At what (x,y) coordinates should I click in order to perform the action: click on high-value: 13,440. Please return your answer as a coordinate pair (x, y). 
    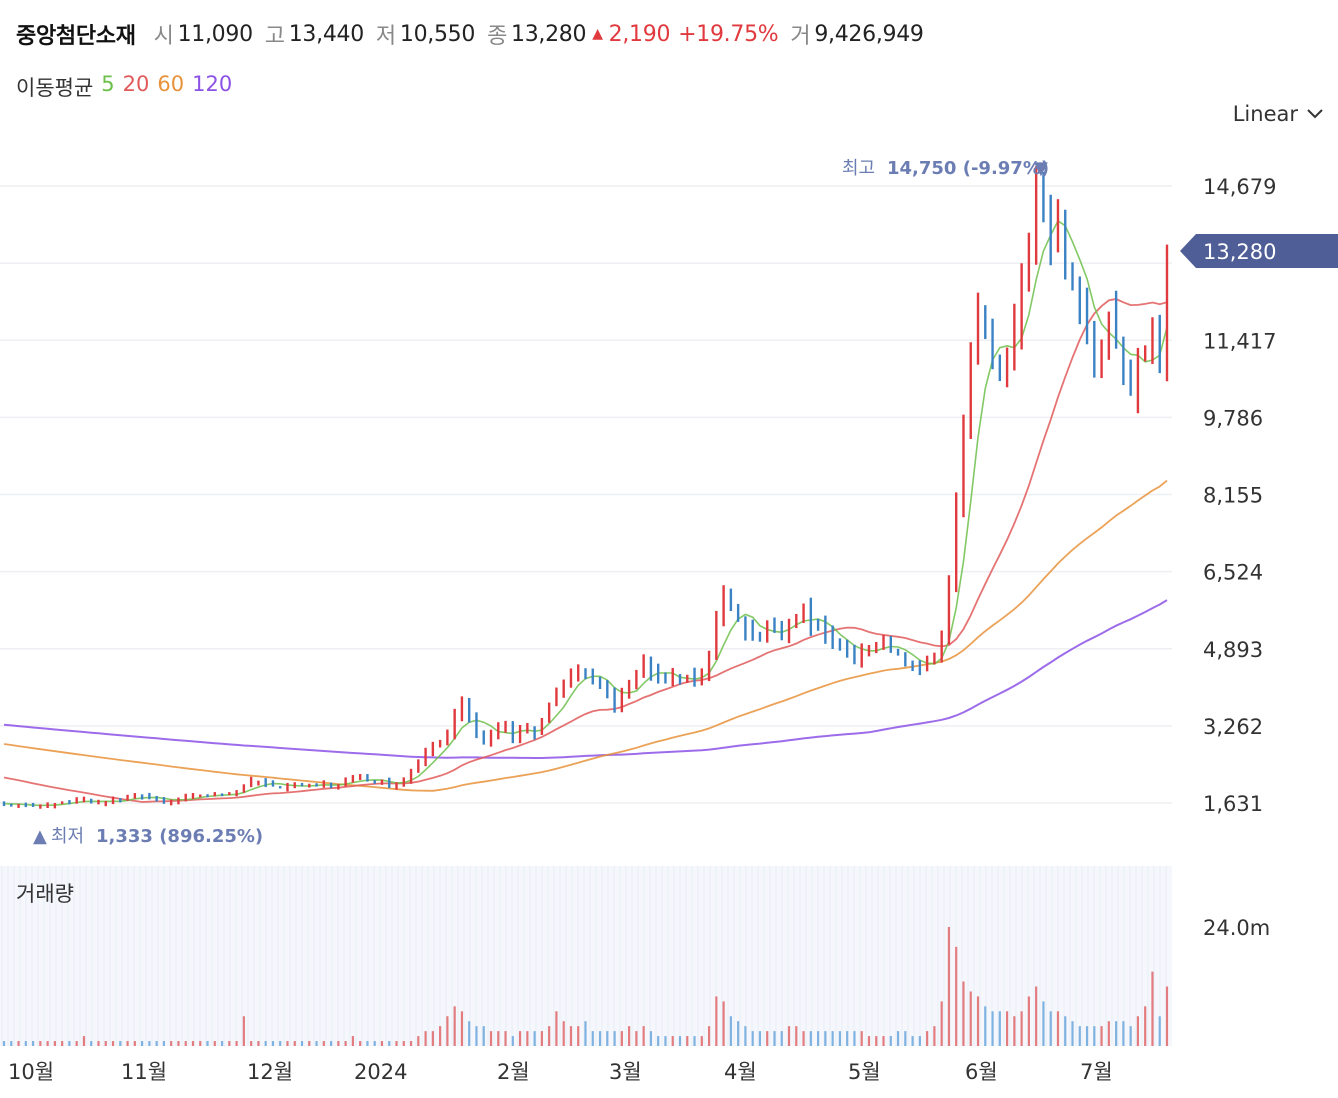
    Looking at the image, I should click on (326, 34).